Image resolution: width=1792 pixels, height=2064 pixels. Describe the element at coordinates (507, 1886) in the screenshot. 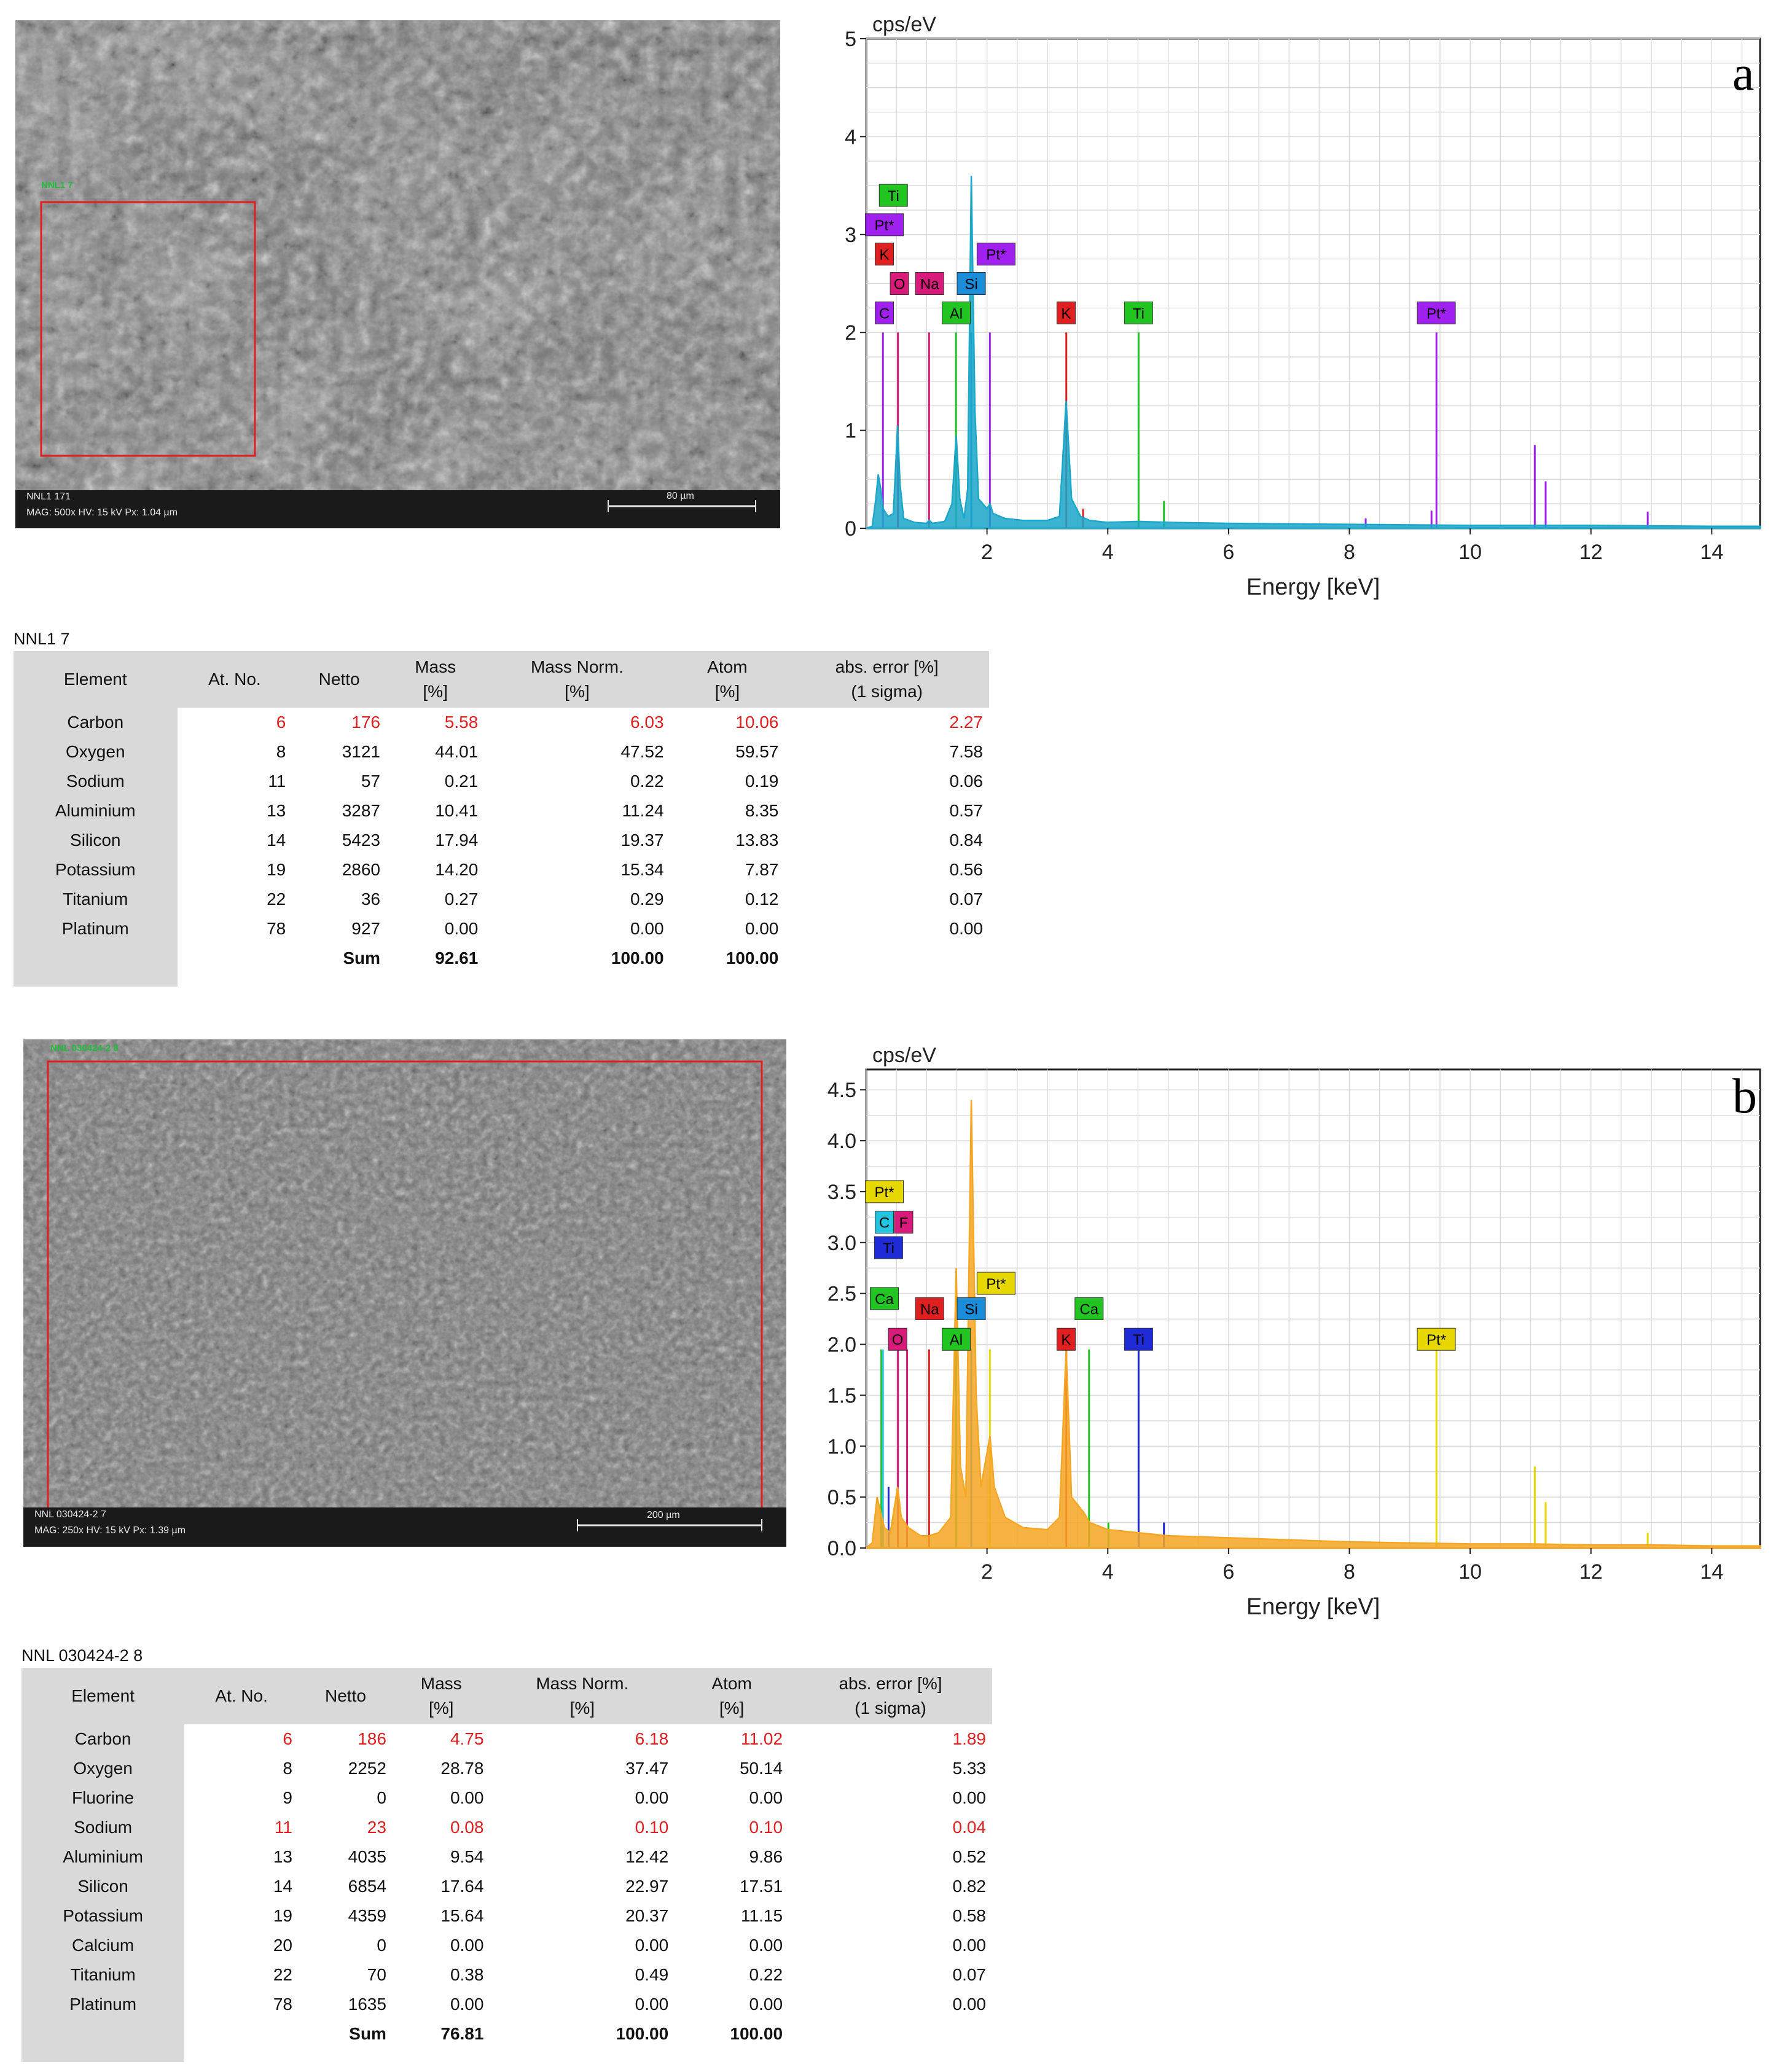

I see `table-row: Silicon 14 6854 17.64 22.97 17.51 0.82` at that location.